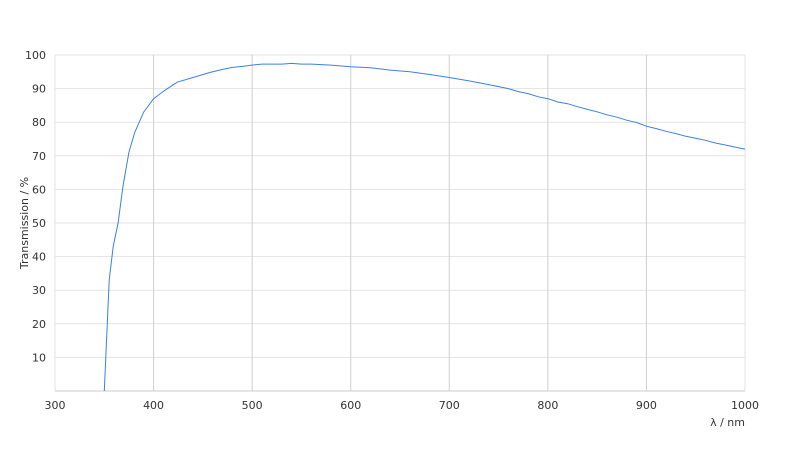 The width and height of the screenshot is (800, 450). I want to click on y-tick-label: 90, so click(39, 89).